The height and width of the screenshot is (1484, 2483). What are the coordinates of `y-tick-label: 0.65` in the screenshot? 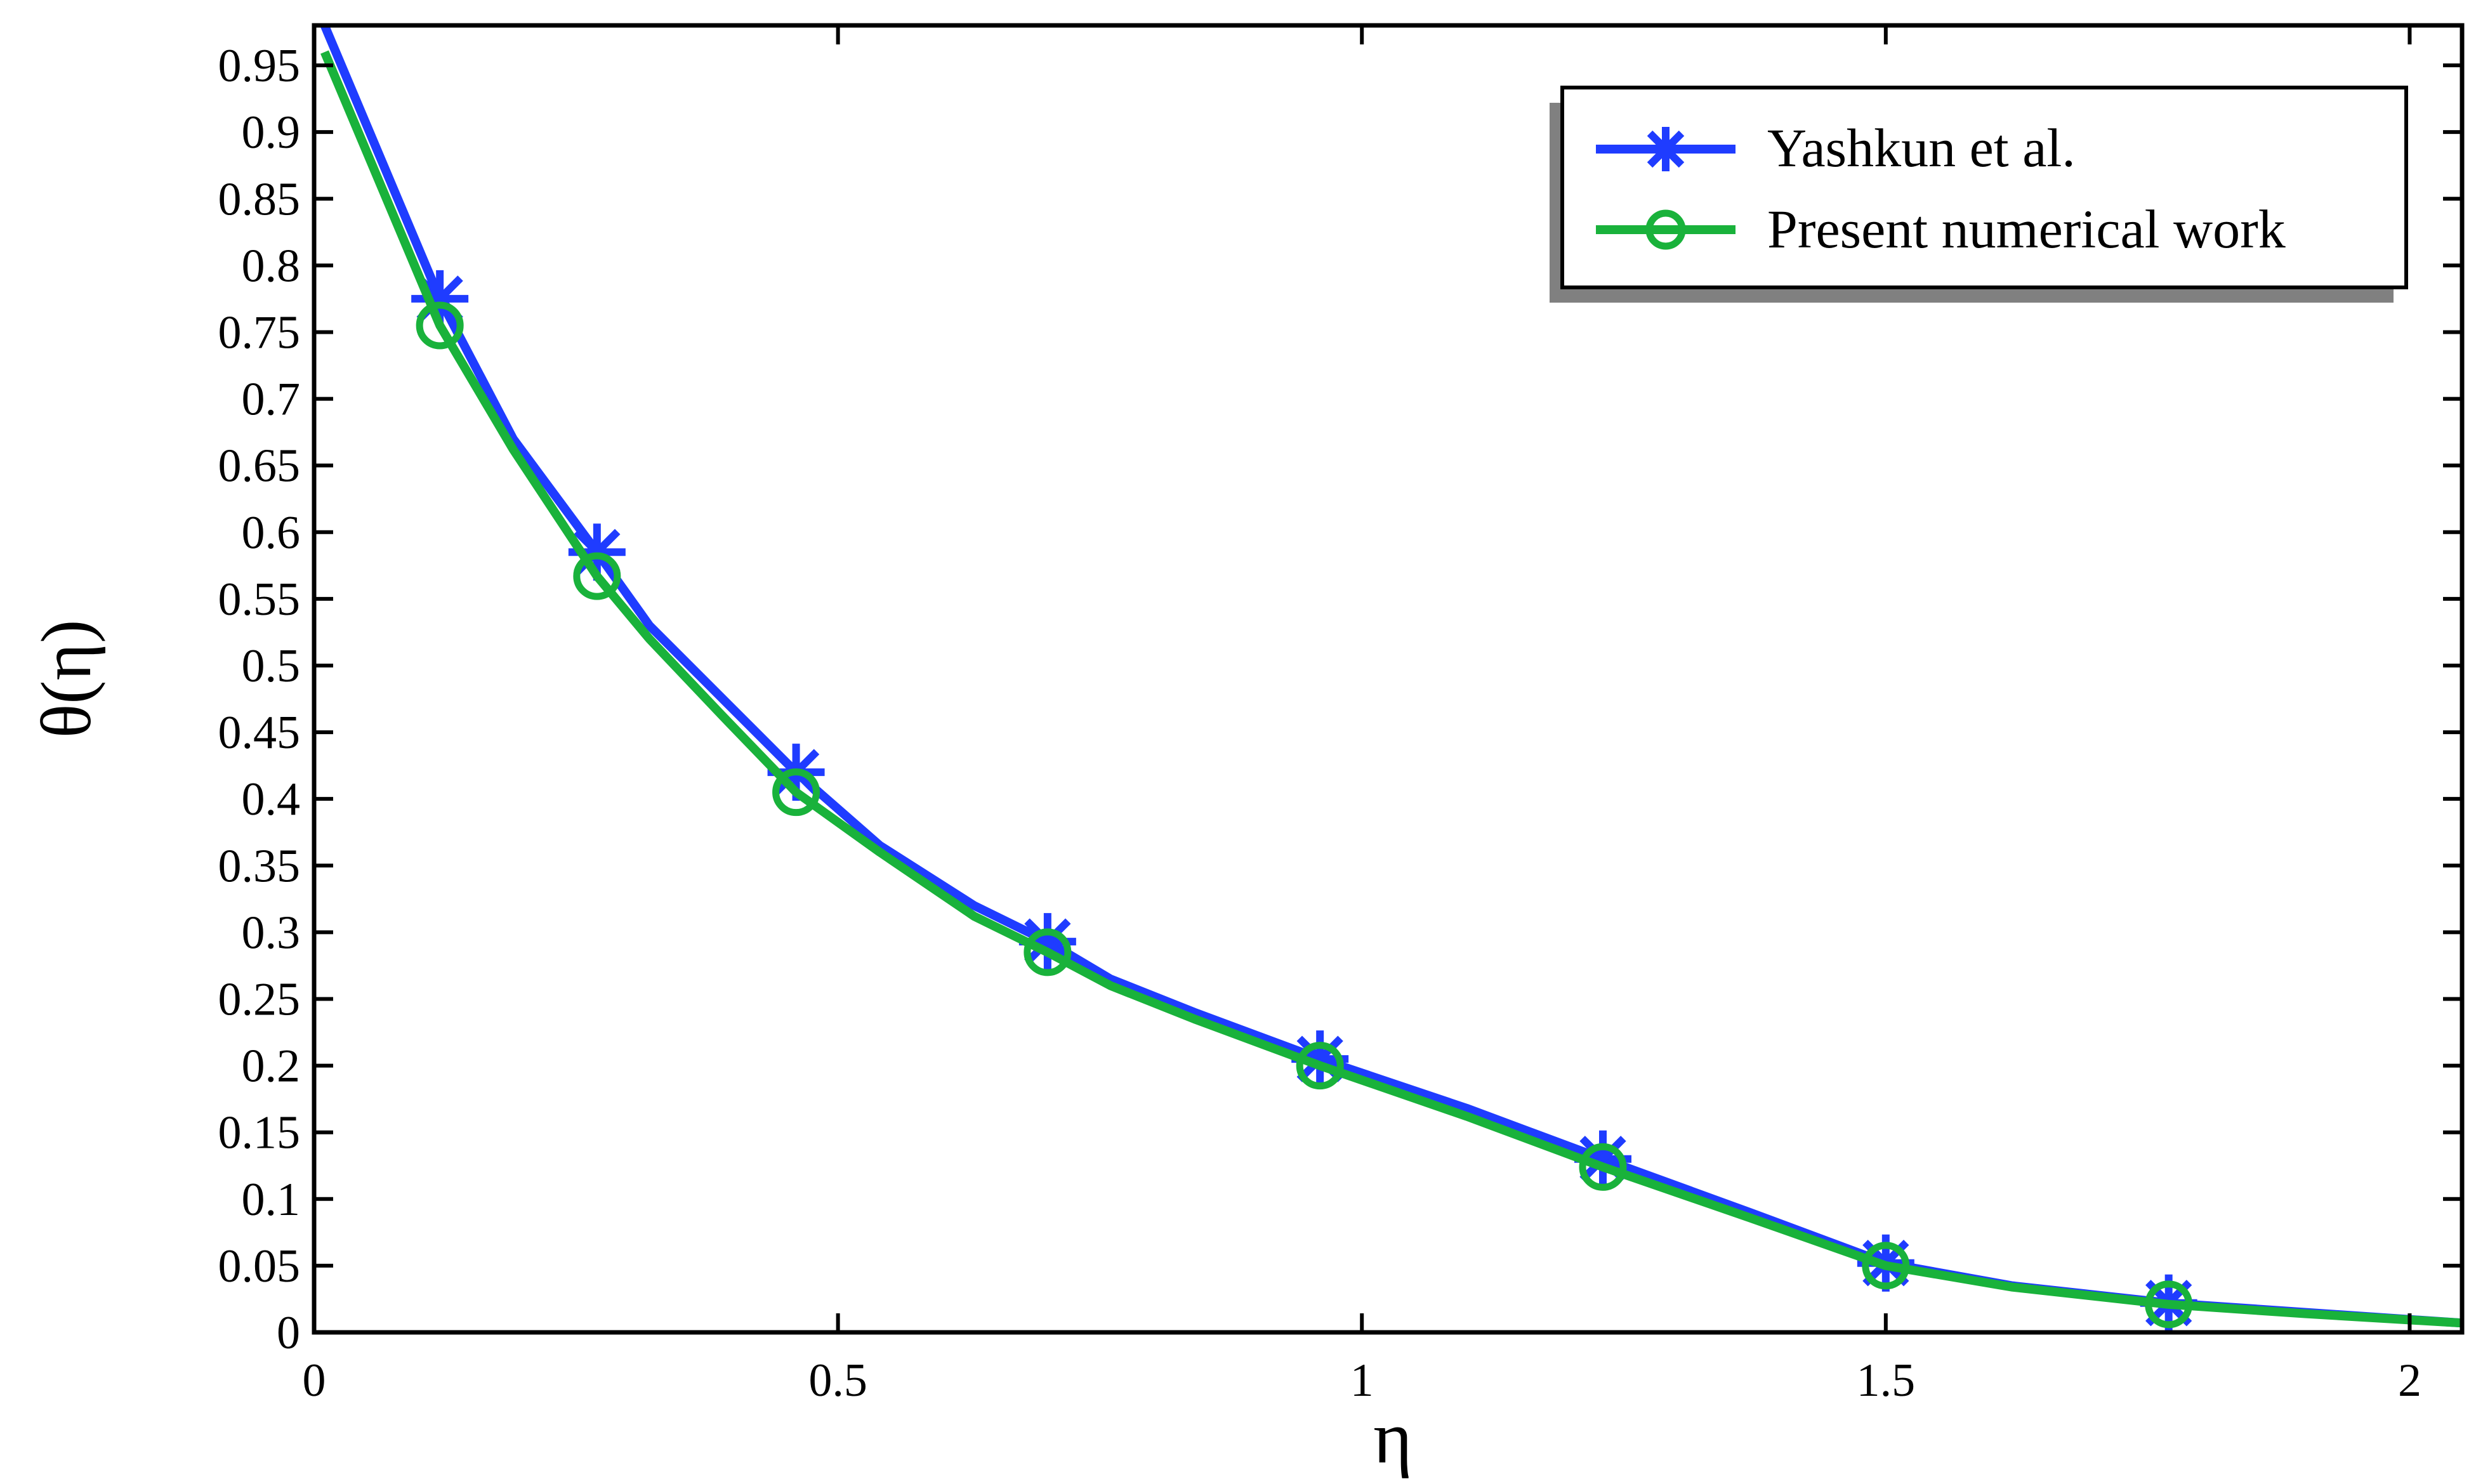 It's located at (259, 466).